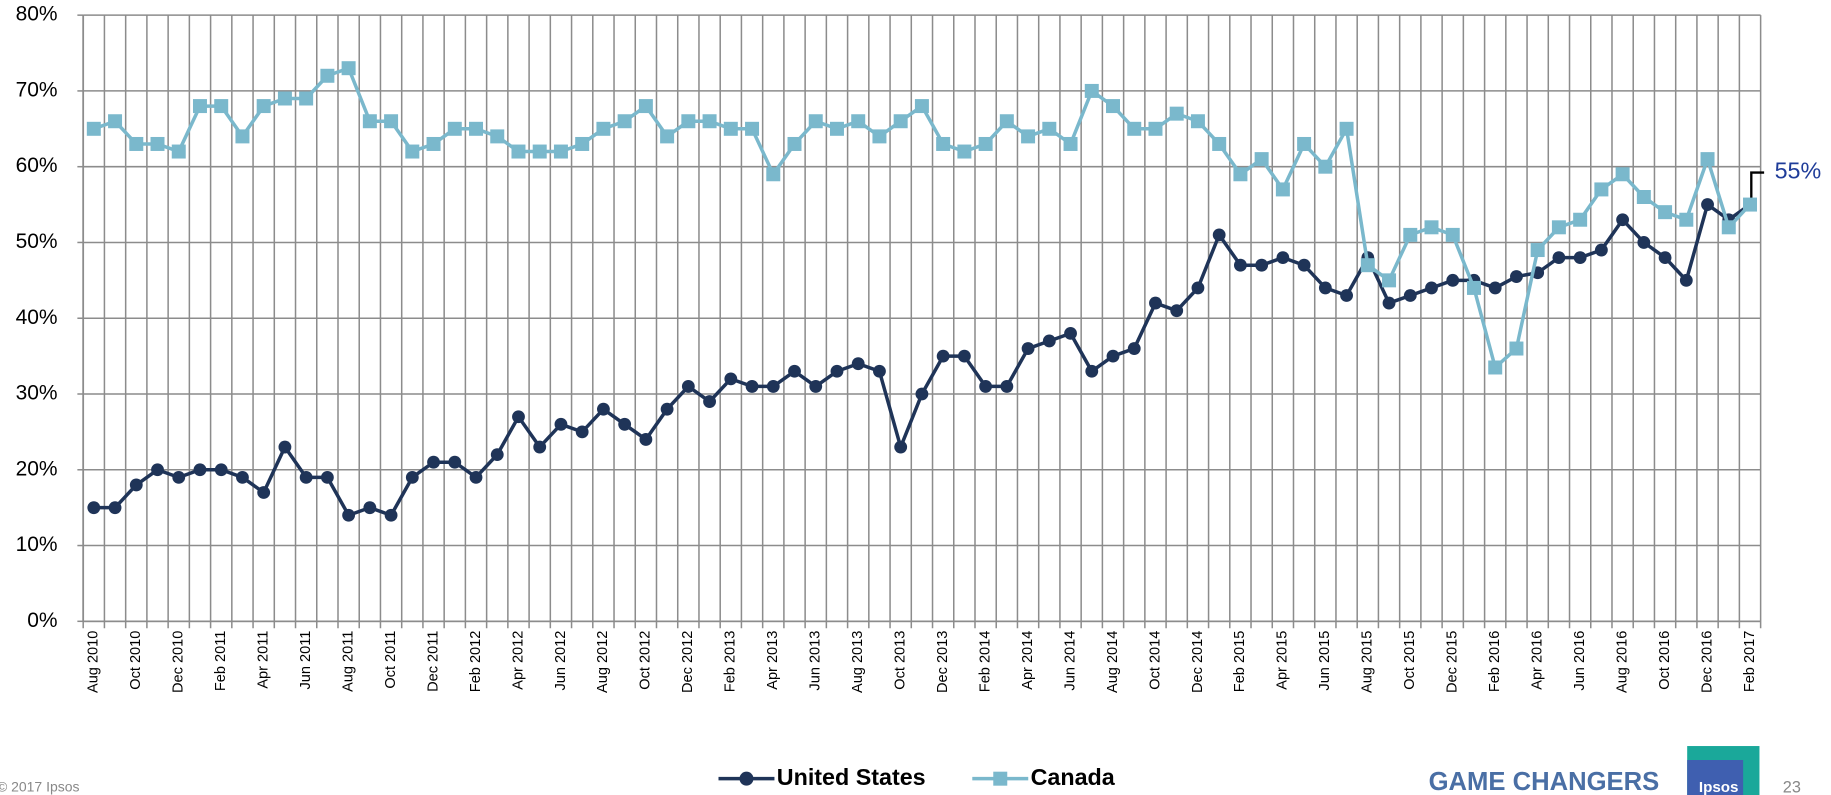 The image size is (1831, 795). What do you see at coordinates (1580, 661) in the screenshot?
I see `x-tick-label: Jun 2016` at bounding box center [1580, 661].